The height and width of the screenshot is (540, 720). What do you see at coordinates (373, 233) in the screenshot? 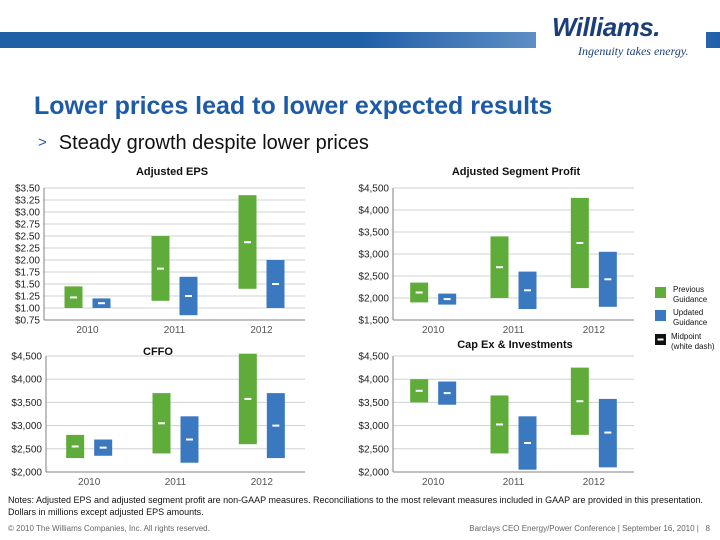
I see `chart-2-y-tick-label: $3,500` at bounding box center [373, 233].